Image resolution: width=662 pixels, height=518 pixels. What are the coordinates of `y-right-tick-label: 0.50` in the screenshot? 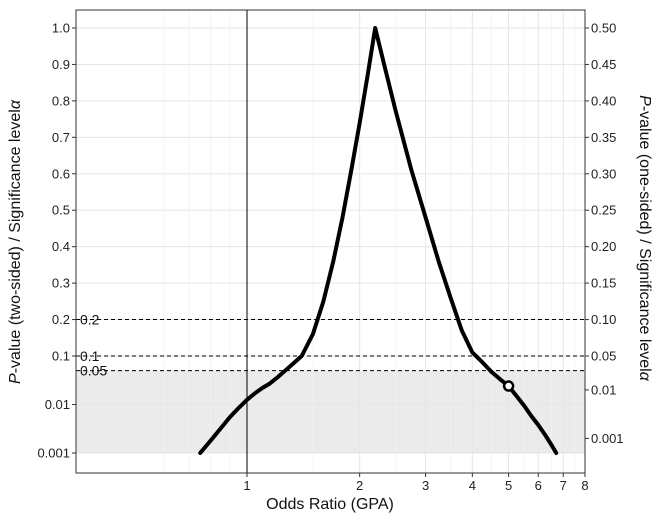 It's located at (603, 28).